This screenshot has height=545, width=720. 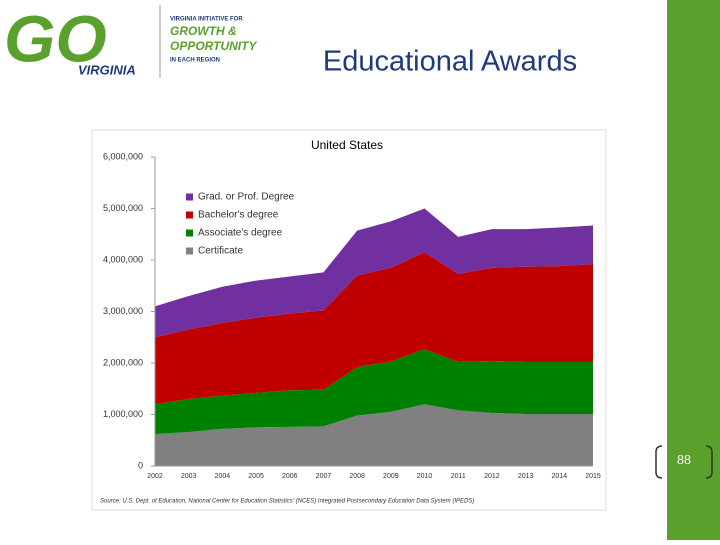 I want to click on legend-label: Bachelor's degree, so click(x=238, y=215).